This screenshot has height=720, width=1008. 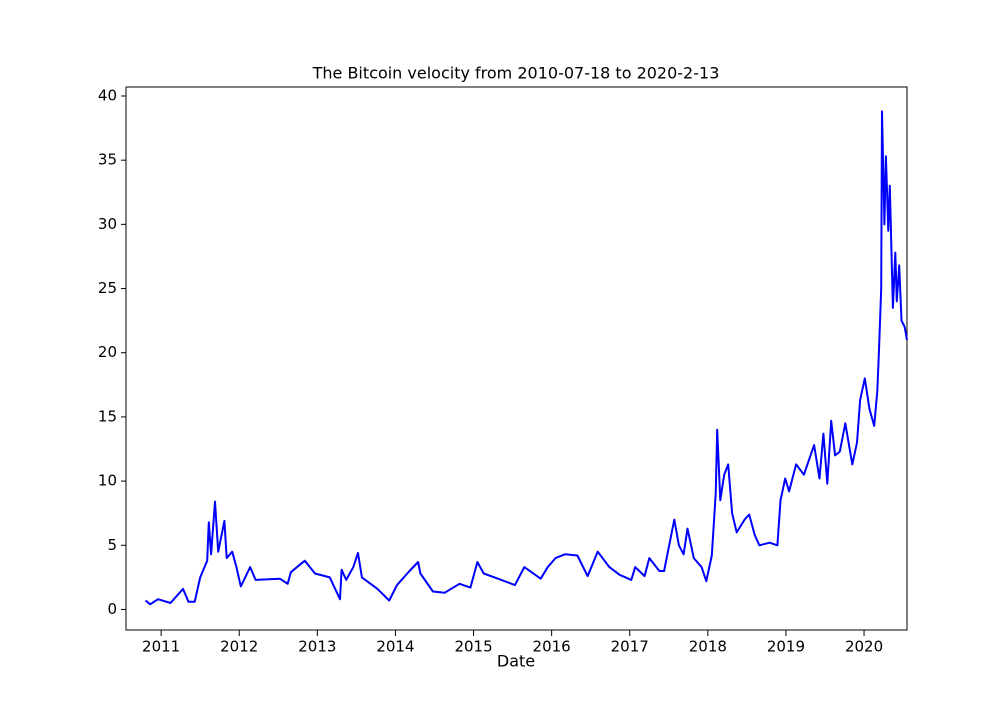 What do you see at coordinates (107, 160) in the screenshot?
I see `y-tick-label: 35` at bounding box center [107, 160].